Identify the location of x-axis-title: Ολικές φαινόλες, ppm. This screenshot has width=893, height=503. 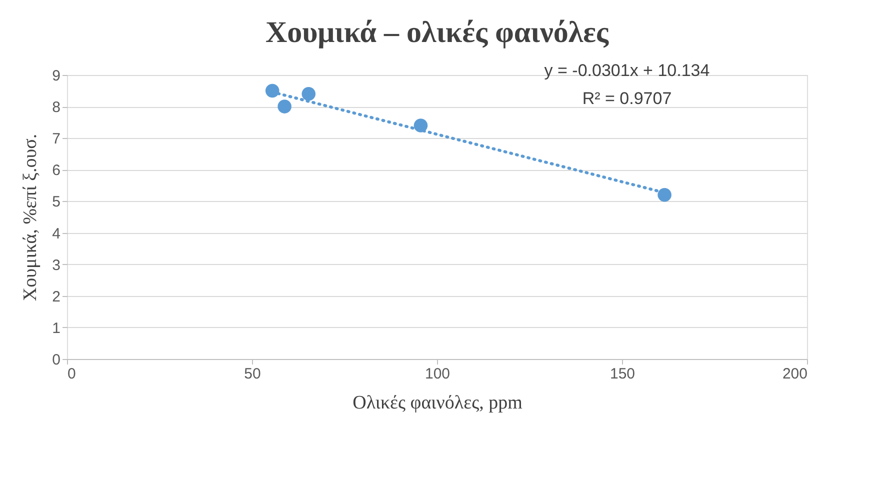
(437, 403).